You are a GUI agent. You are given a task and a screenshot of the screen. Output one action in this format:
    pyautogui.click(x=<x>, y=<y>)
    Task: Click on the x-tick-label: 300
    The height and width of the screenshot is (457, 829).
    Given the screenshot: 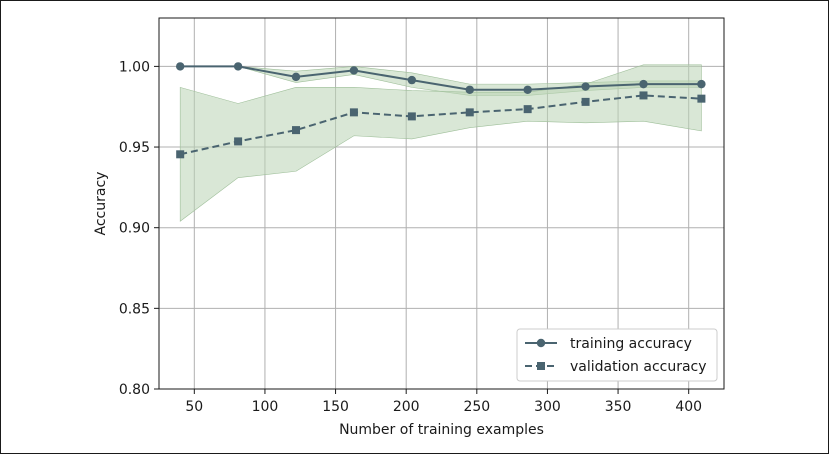 What is the action you would take?
    pyautogui.click(x=547, y=407)
    